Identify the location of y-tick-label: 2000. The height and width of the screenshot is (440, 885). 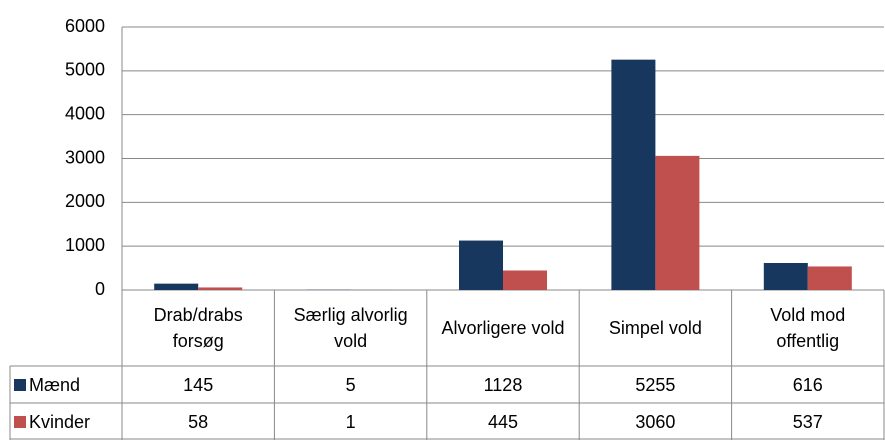
(85, 201).